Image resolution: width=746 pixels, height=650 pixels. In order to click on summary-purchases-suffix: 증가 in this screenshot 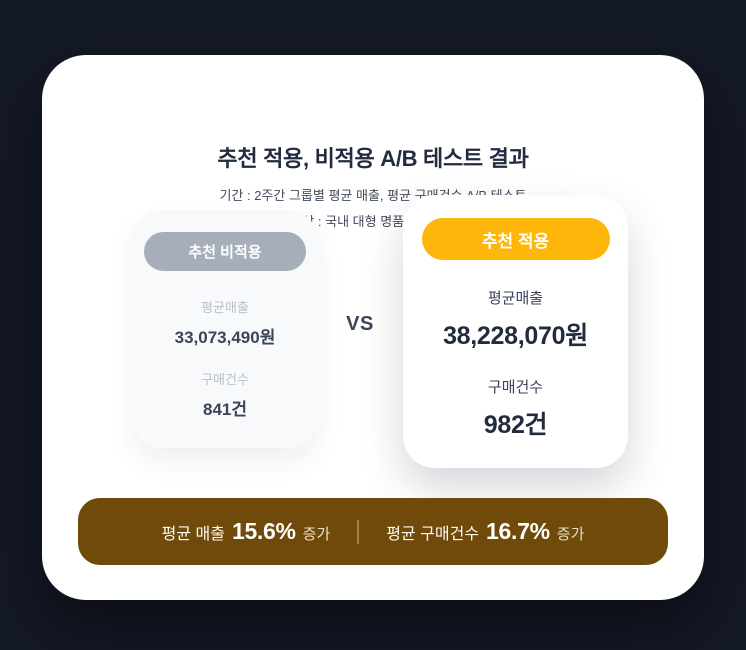, I will do `click(570, 534)`.